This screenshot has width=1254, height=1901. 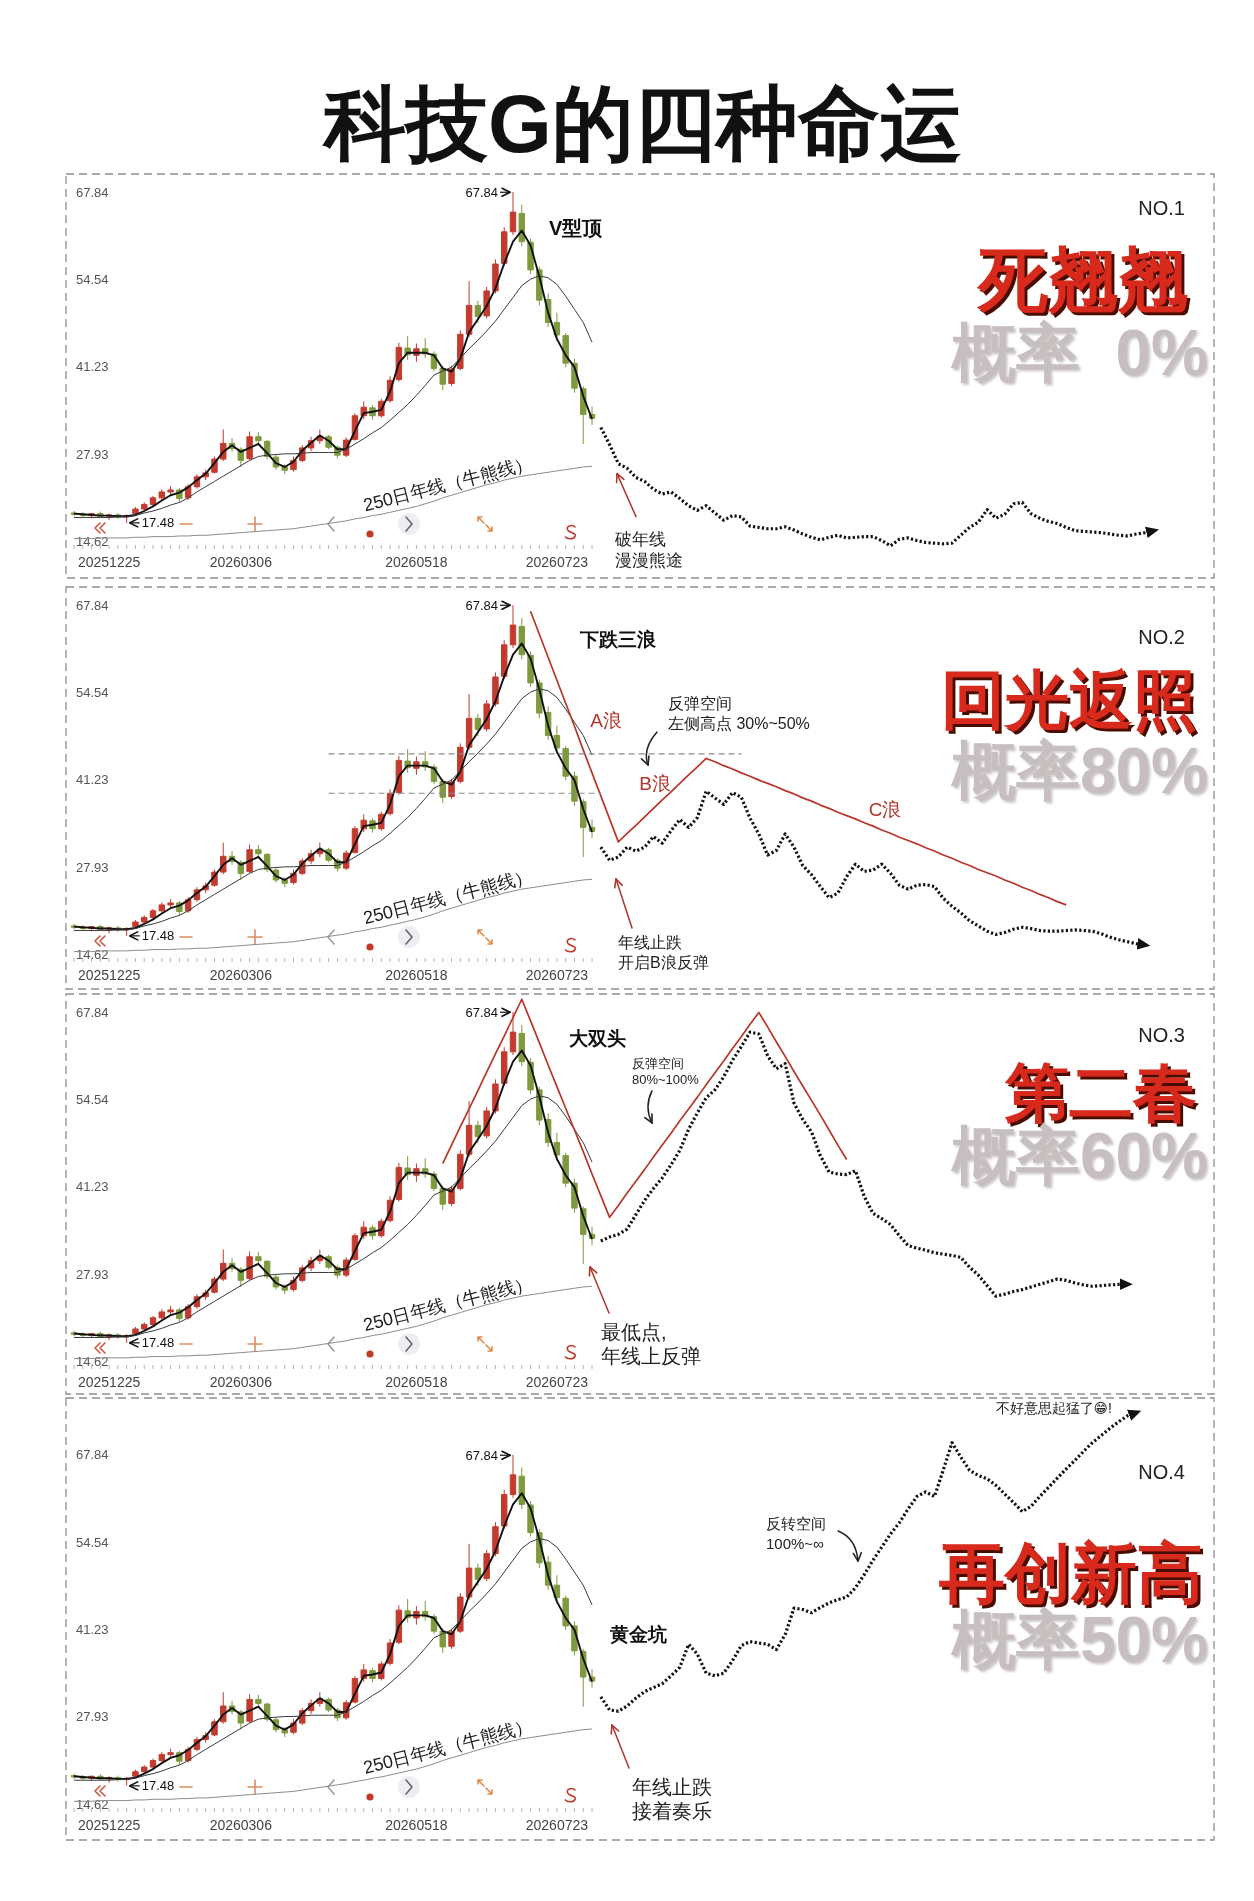 I want to click on annotation: B浪, so click(x=655, y=784).